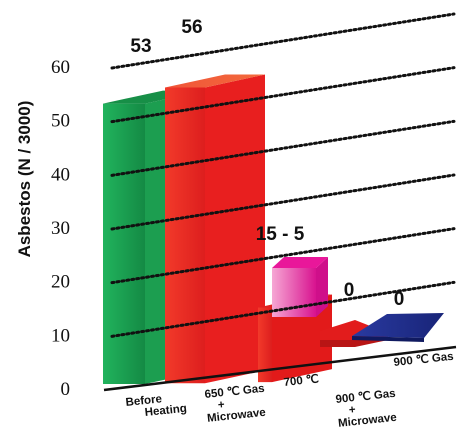  What do you see at coordinates (66, 389) in the screenshot?
I see `y-tick-0: 0` at bounding box center [66, 389].